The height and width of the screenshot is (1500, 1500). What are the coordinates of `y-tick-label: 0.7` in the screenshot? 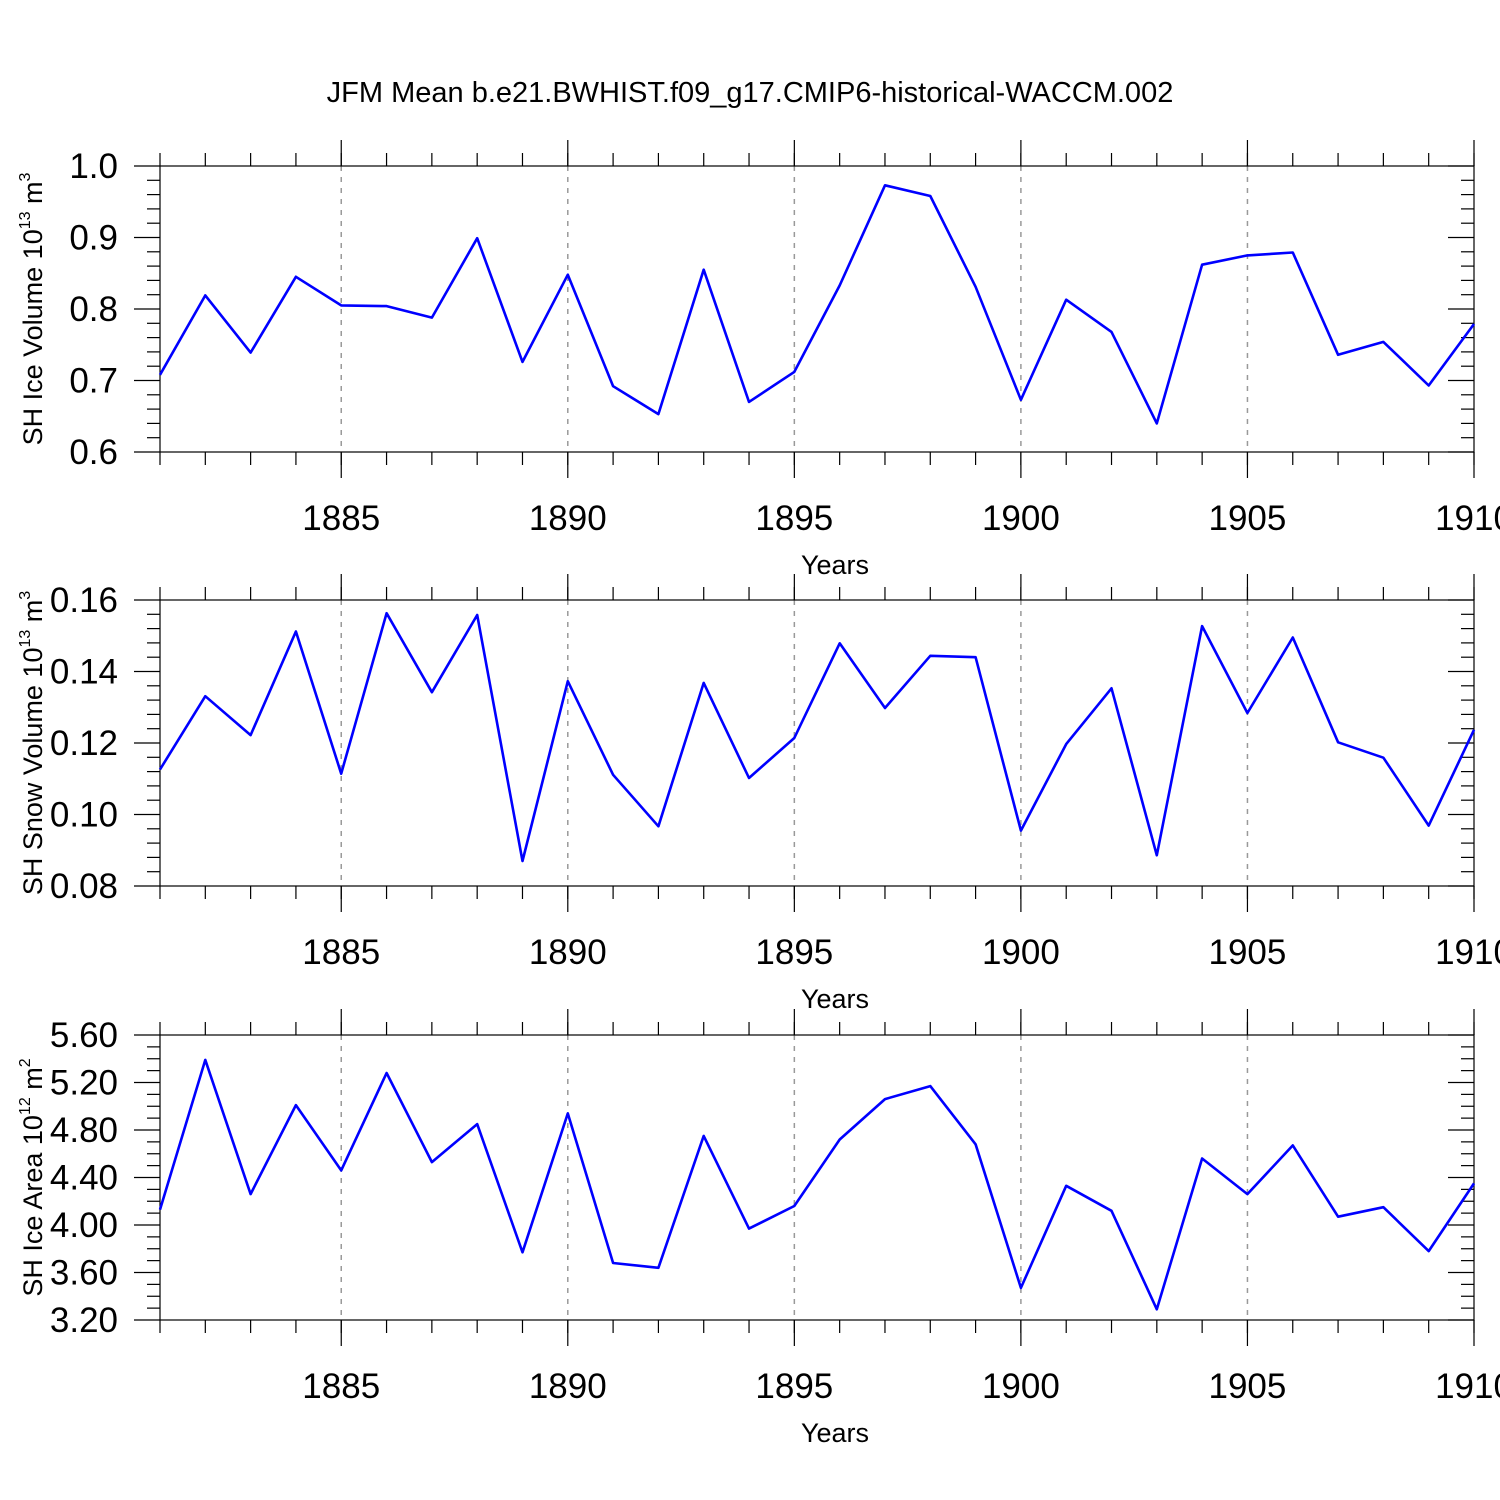 It's located at (93, 381).